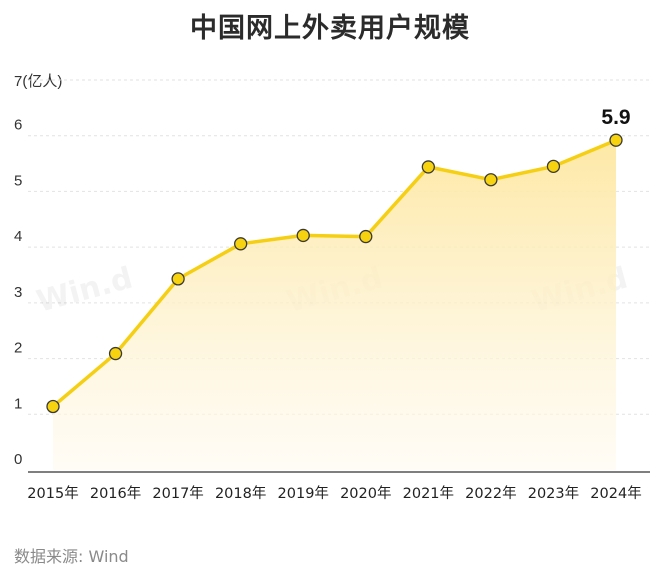 This screenshot has width=660, height=575. Describe the element at coordinates (490, 493) in the screenshot. I see `x-tick-label: 2022年` at that location.